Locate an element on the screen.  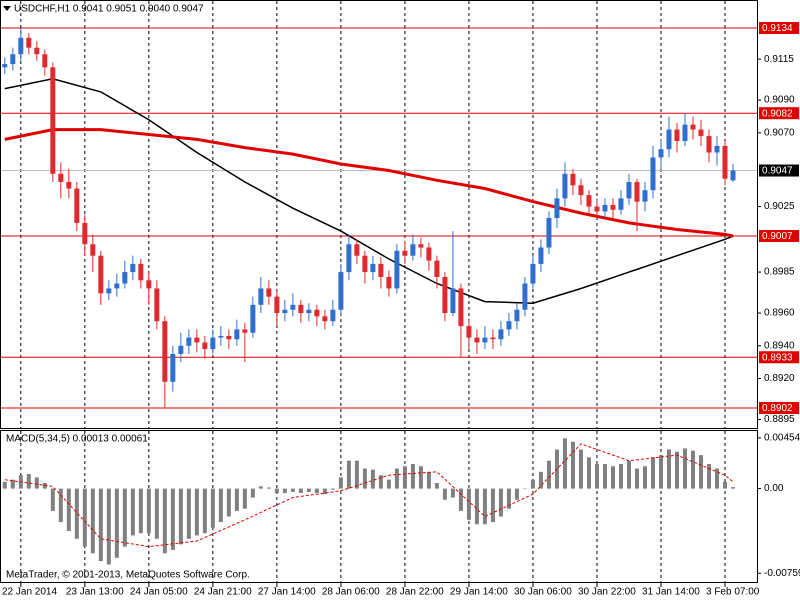
y-tick-label: 0.00 is located at coordinates (774, 488).